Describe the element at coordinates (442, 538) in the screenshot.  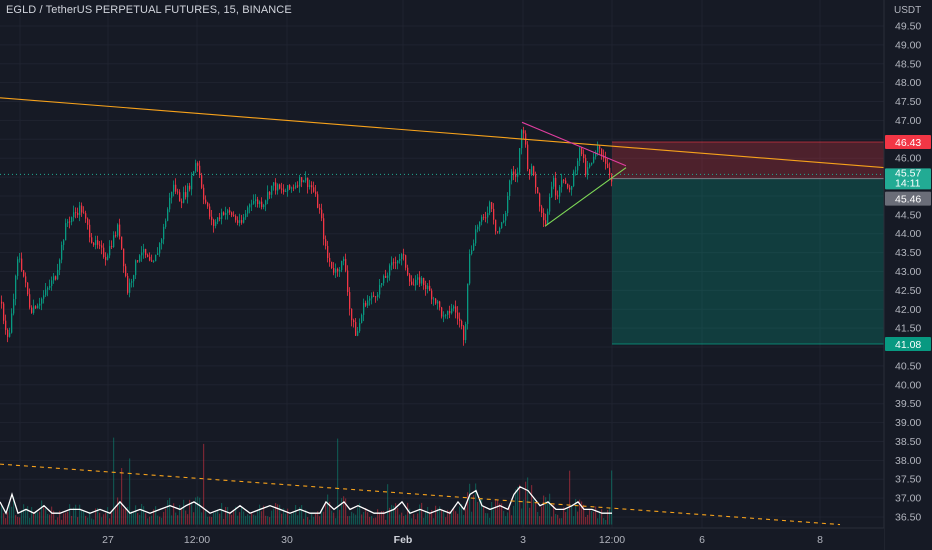
I see `time-axis: 27 12:00 30 Feb 3 12:00 6 8` at that location.